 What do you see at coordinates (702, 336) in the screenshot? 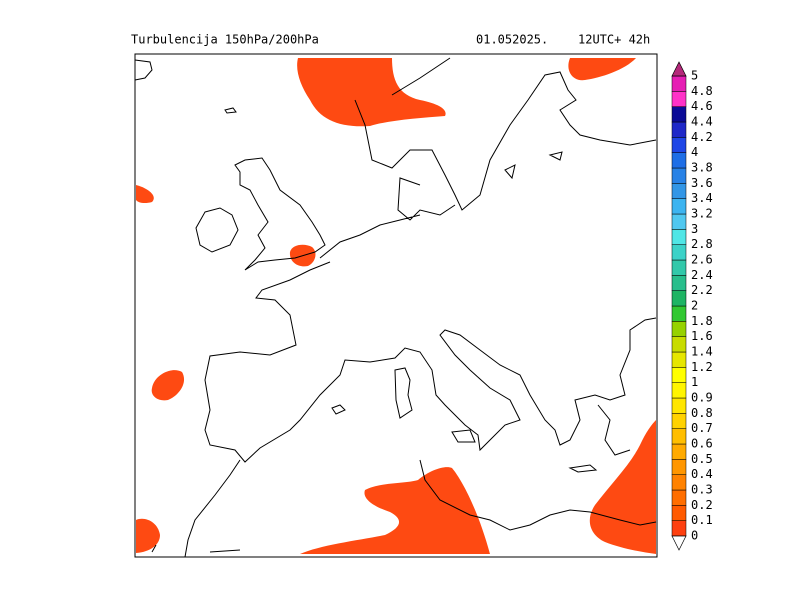
I see `colorbar-label: 1.6` at bounding box center [702, 336].